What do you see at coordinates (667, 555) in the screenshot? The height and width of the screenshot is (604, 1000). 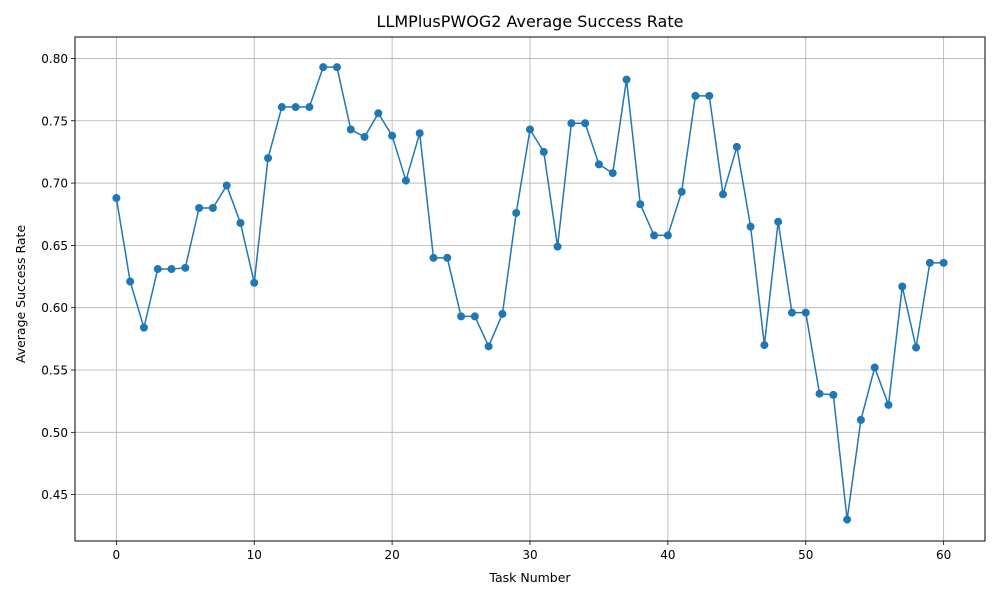 I see `x-tick-label: 40` at bounding box center [667, 555].